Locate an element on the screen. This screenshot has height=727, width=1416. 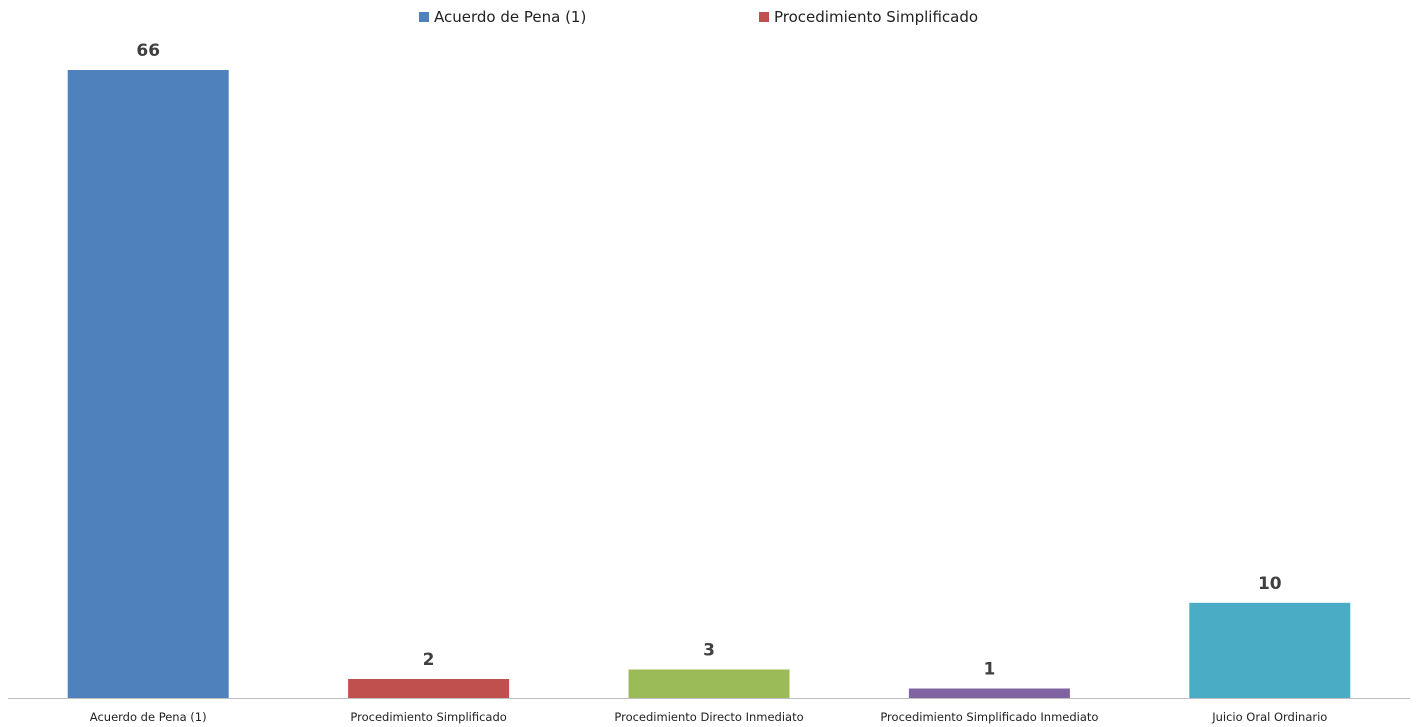
data-label-juicio-oral-ordinario: 10 is located at coordinates (1270, 584).